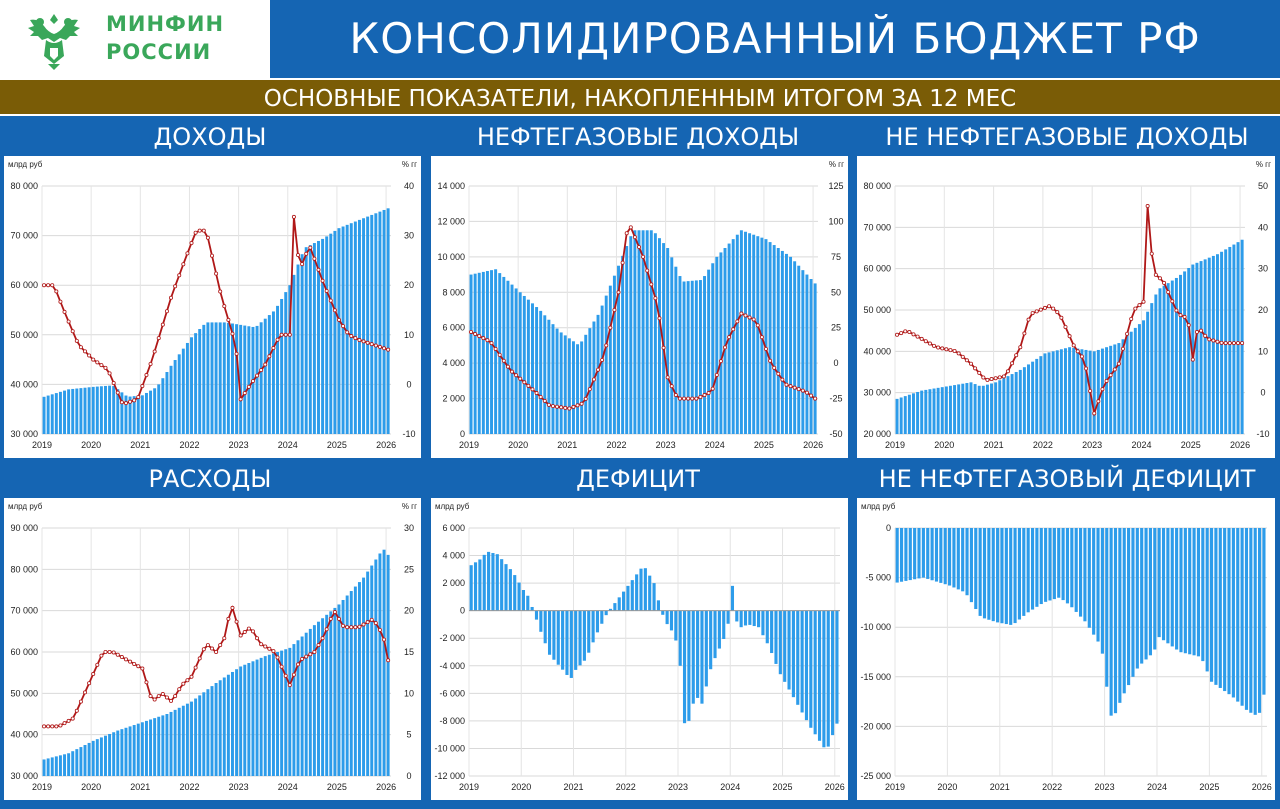 Image resolution: width=1280 pixels, height=809 pixels. What do you see at coordinates (878, 506) in the screenshot?
I see `unit-left-label: млрд руб` at bounding box center [878, 506].